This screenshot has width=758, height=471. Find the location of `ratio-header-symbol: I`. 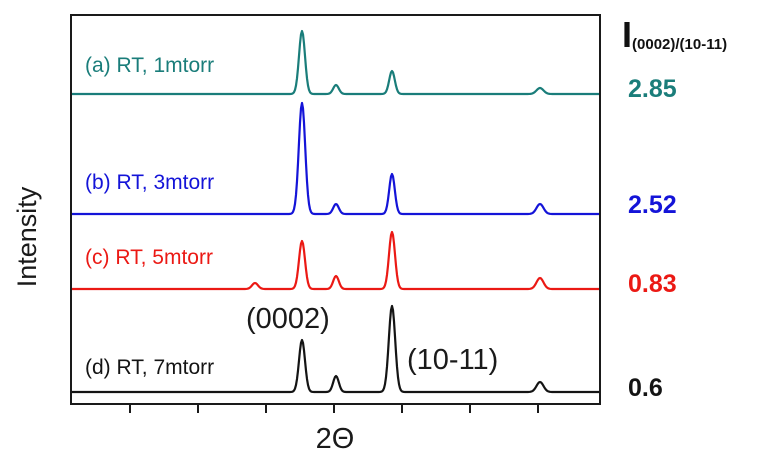

ratio-header-symbol: I is located at coordinates (627, 34).